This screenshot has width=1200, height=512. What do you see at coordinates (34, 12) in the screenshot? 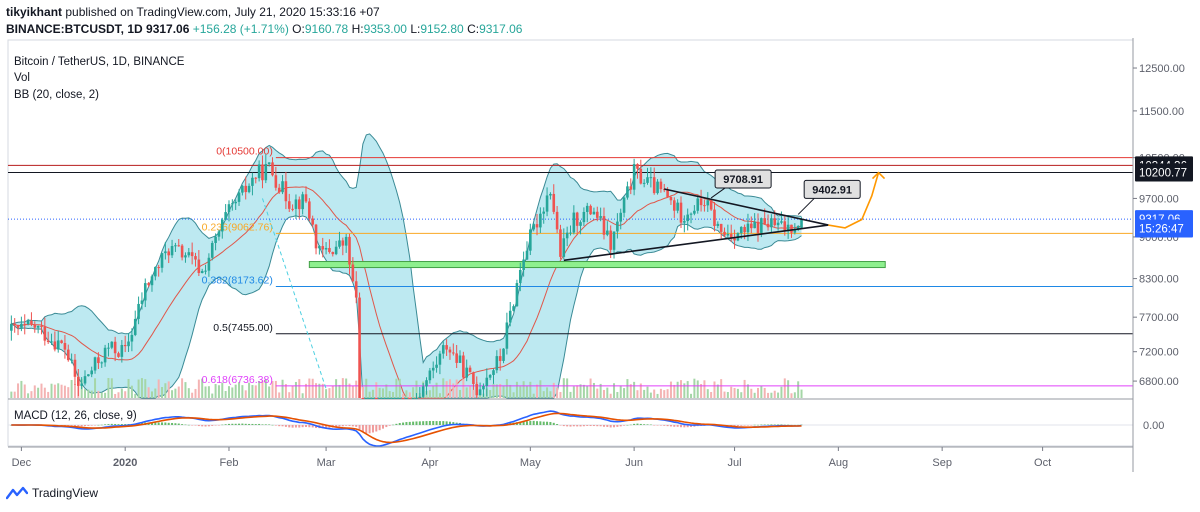
I see `author-name: tikyikhant` at bounding box center [34, 12].